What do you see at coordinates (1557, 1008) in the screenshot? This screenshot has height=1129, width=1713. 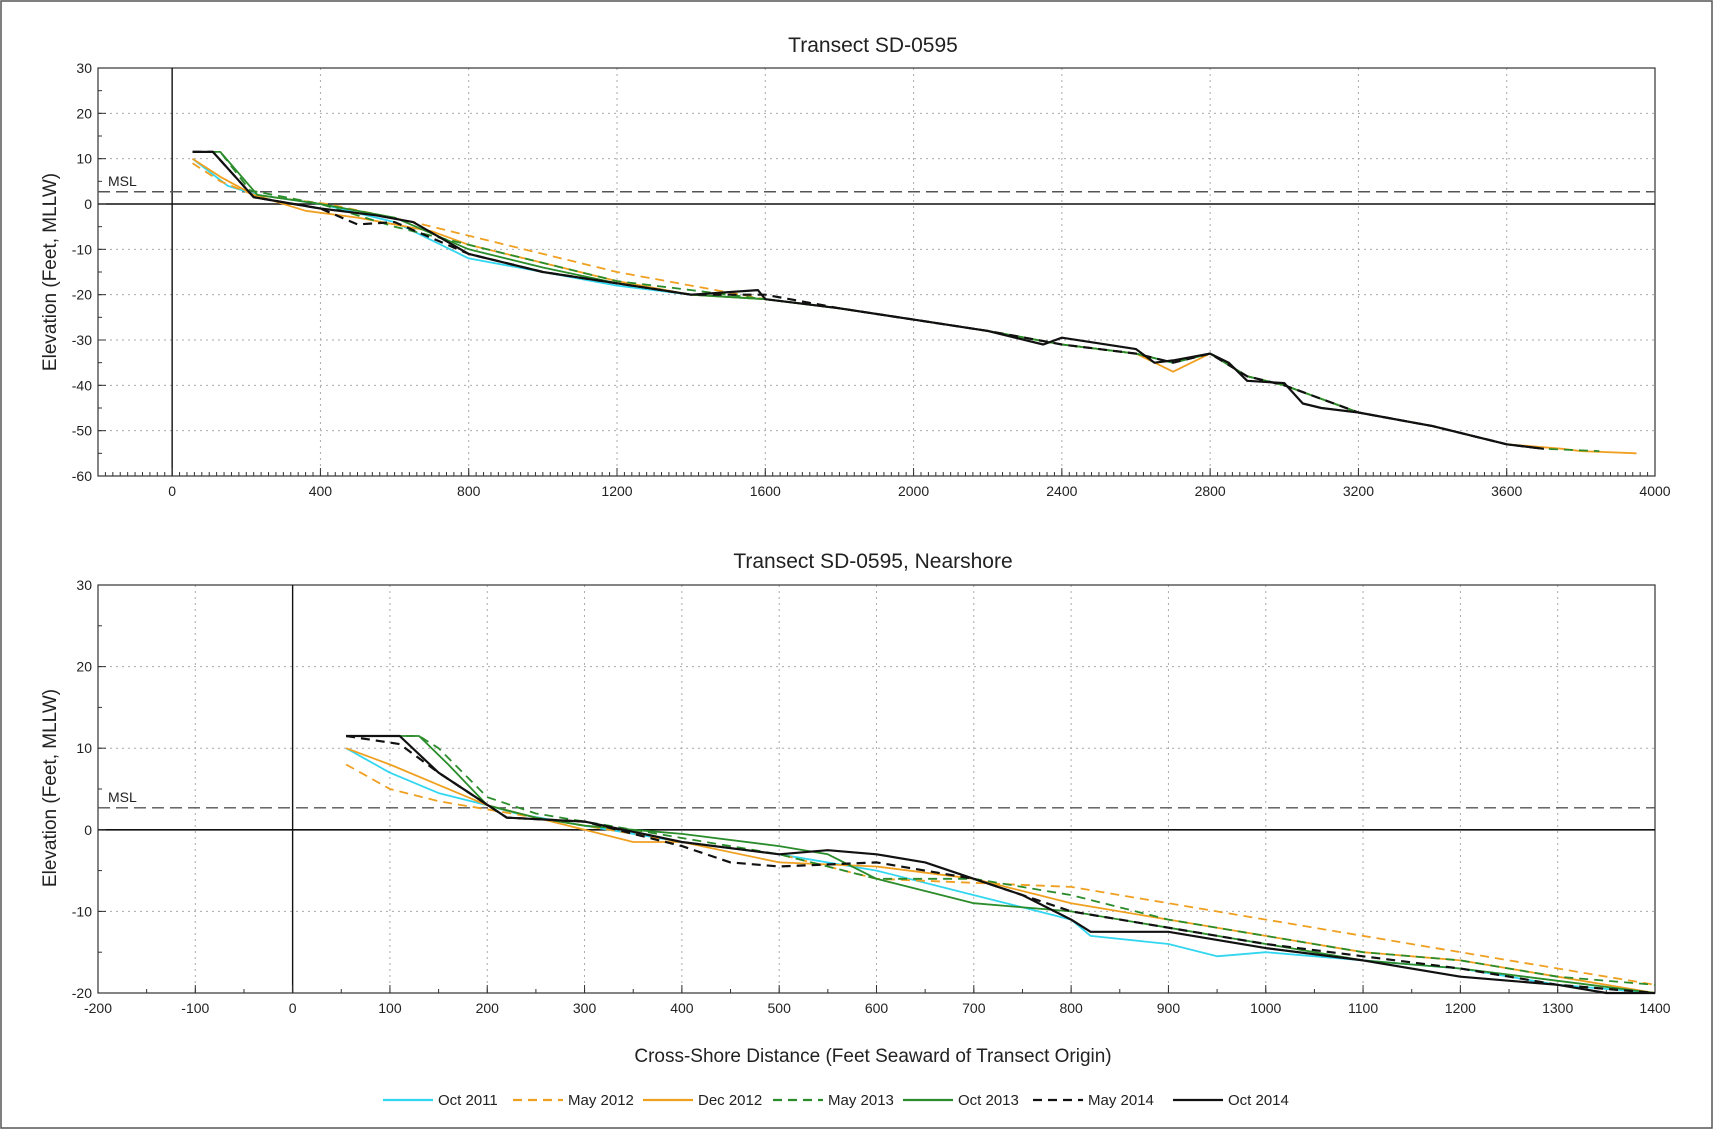 I see `x-tick-label: 1300` at bounding box center [1557, 1008].